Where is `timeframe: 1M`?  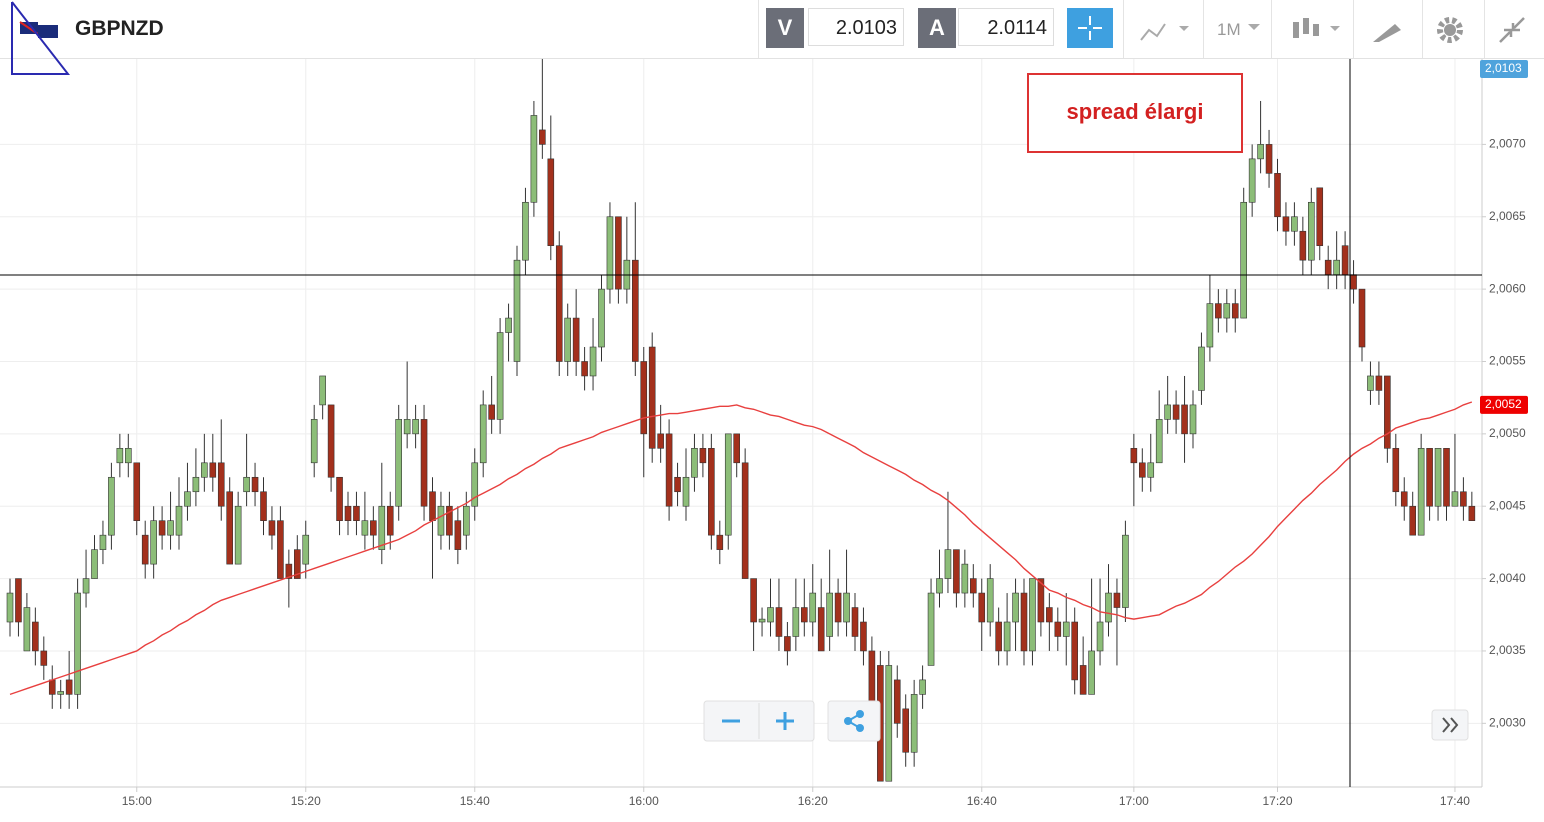 timeframe: 1M is located at coordinates (1229, 29).